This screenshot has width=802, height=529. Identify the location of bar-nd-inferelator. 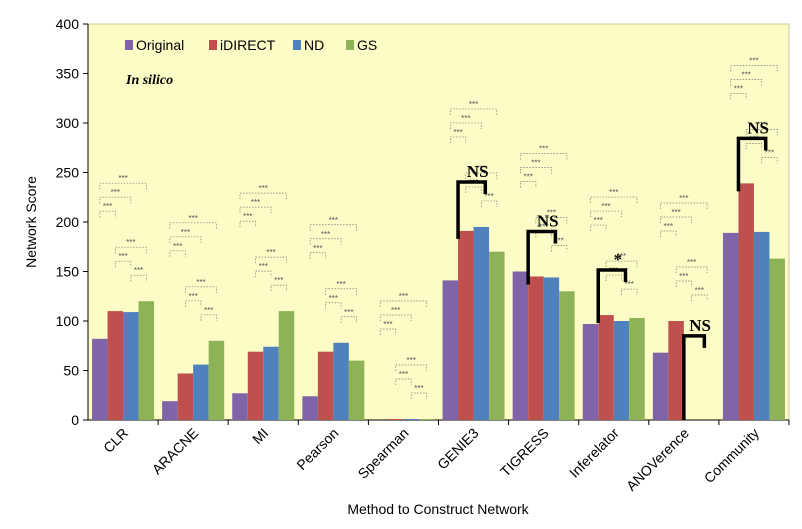
(621, 370).